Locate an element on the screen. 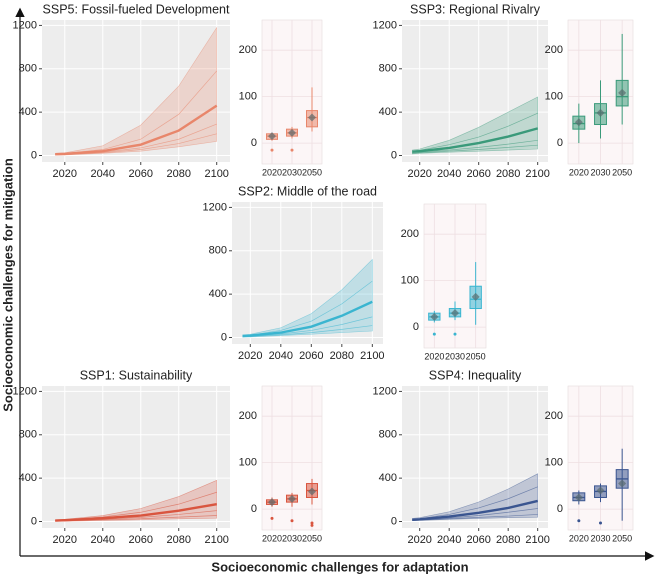  panel-title: SSP4: Inequality is located at coordinates (475, 375).